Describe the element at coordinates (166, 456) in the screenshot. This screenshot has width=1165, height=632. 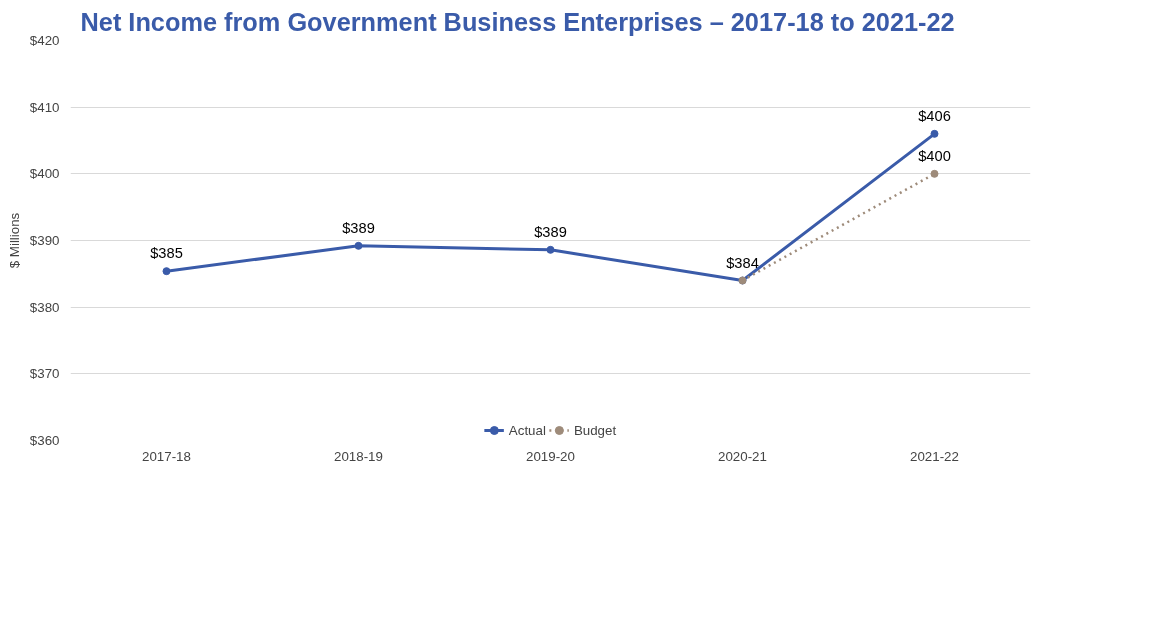
I see `x-tick-label: 2017-18` at that location.